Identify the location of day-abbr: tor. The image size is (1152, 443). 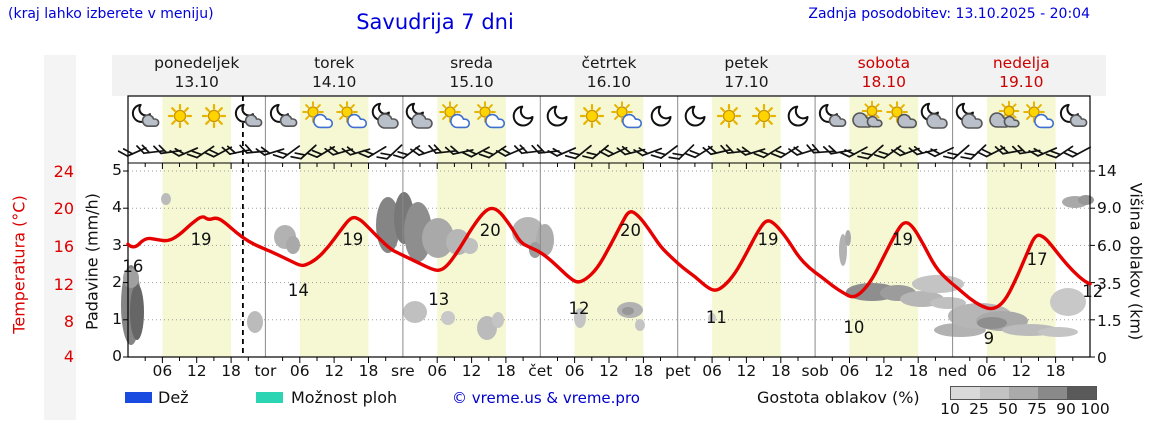
(265, 371).